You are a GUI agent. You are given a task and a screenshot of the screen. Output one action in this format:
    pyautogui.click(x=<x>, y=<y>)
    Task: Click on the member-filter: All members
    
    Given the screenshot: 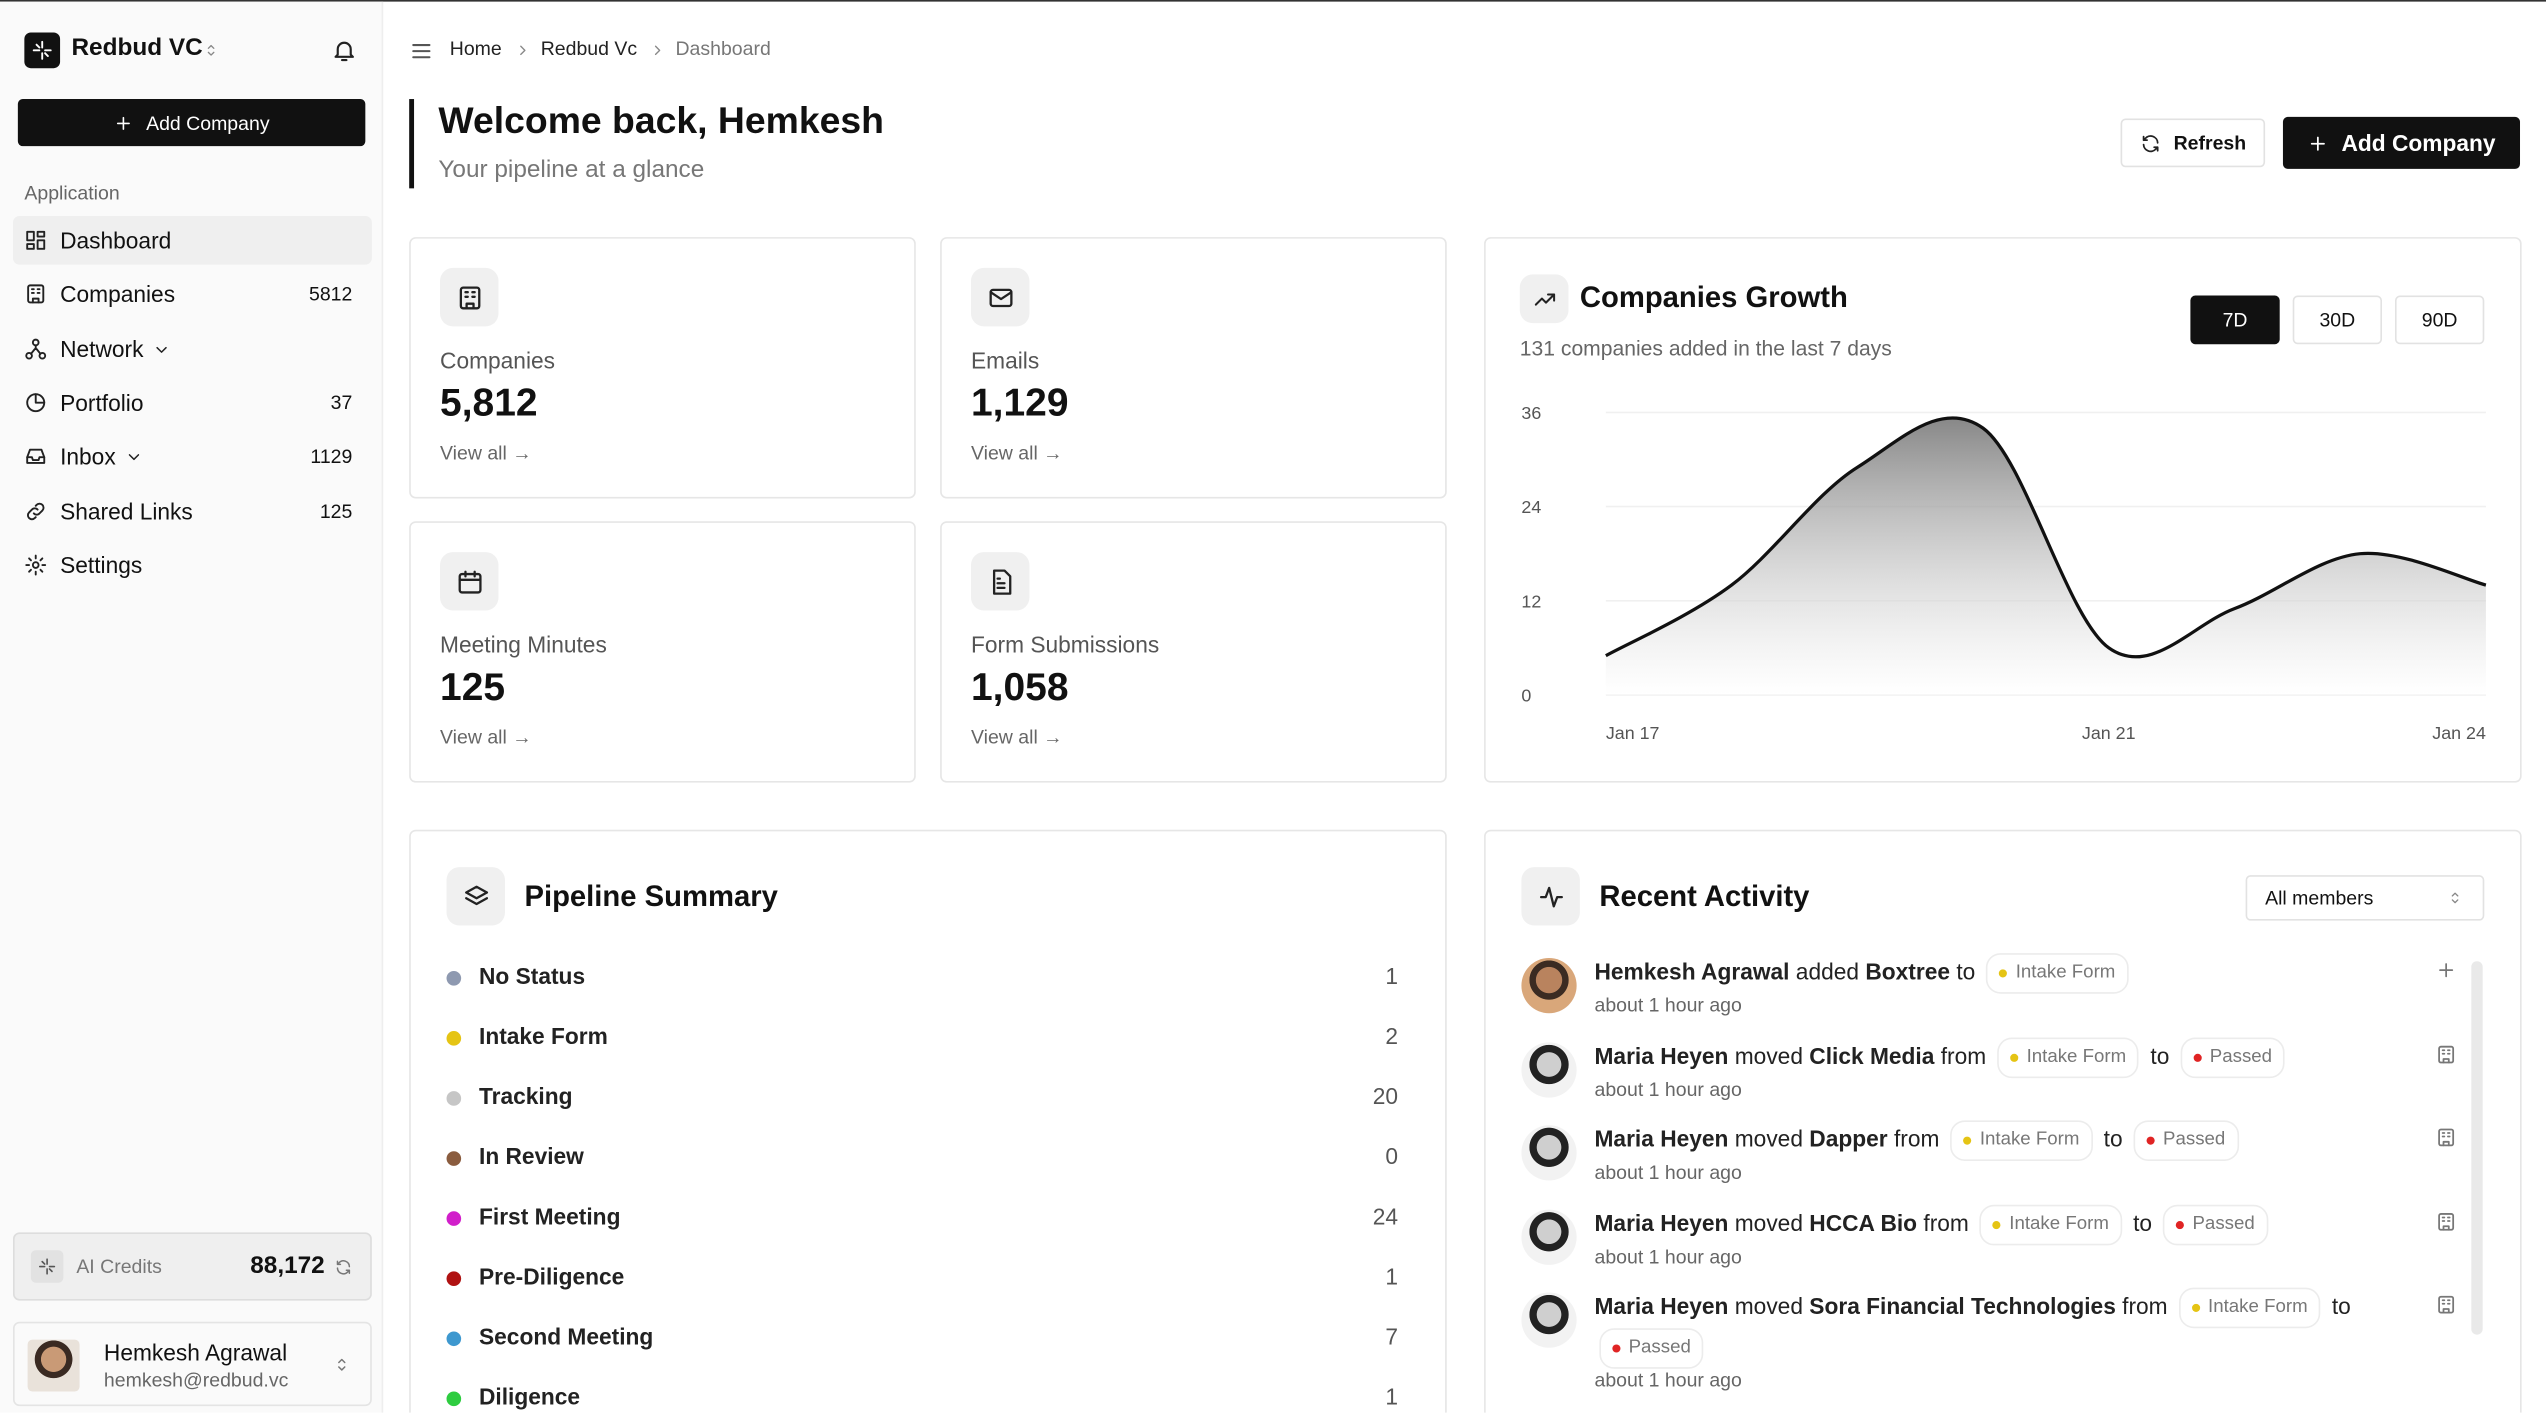 What is the action you would take?
    pyautogui.click(x=2365, y=898)
    